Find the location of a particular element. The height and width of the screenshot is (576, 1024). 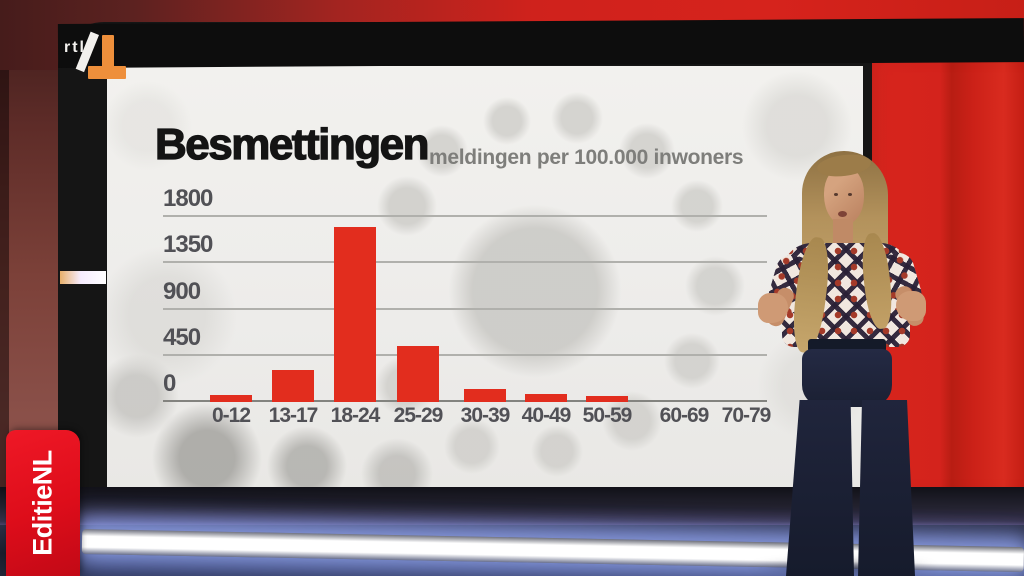

rtl-logo-text: rtl is located at coordinates (75, 47).